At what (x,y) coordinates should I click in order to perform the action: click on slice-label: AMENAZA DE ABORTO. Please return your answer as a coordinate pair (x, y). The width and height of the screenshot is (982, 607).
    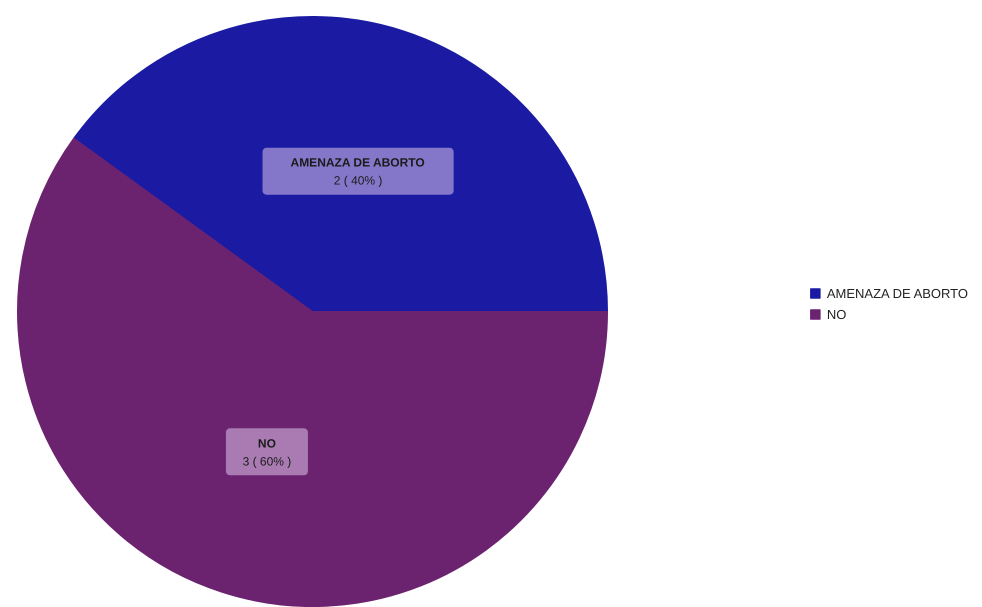
    Looking at the image, I should click on (357, 163).